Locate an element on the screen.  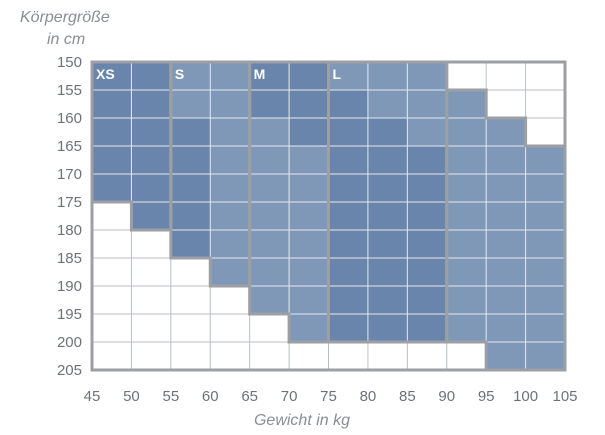
size-label-xs: XS is located at coordinates (105, 74).